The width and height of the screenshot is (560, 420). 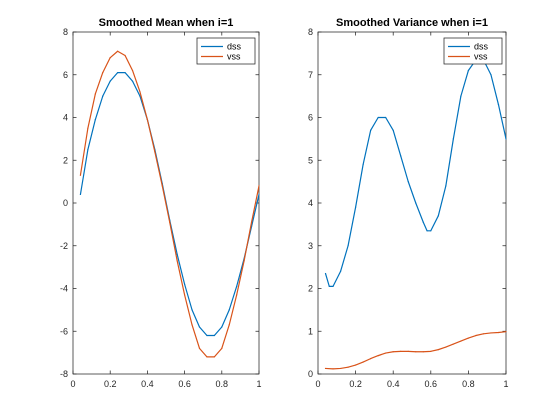 I want to click on variance-plot-title: Smoothed Variance when i=1, so click(x=412, y=23).